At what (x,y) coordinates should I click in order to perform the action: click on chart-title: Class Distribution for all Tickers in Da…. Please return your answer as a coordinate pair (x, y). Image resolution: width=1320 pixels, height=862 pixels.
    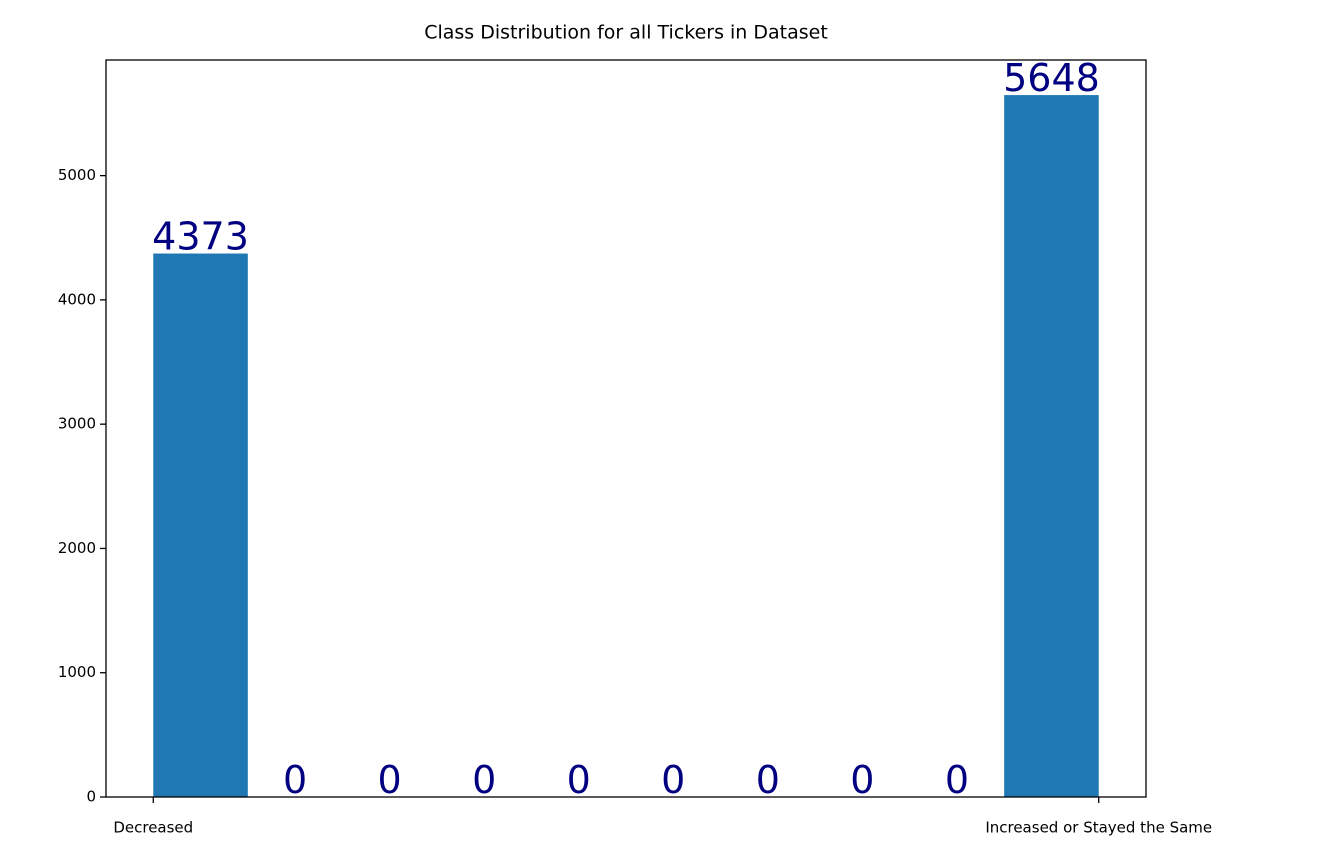
    Looking at the image, I should click on (626, 33).